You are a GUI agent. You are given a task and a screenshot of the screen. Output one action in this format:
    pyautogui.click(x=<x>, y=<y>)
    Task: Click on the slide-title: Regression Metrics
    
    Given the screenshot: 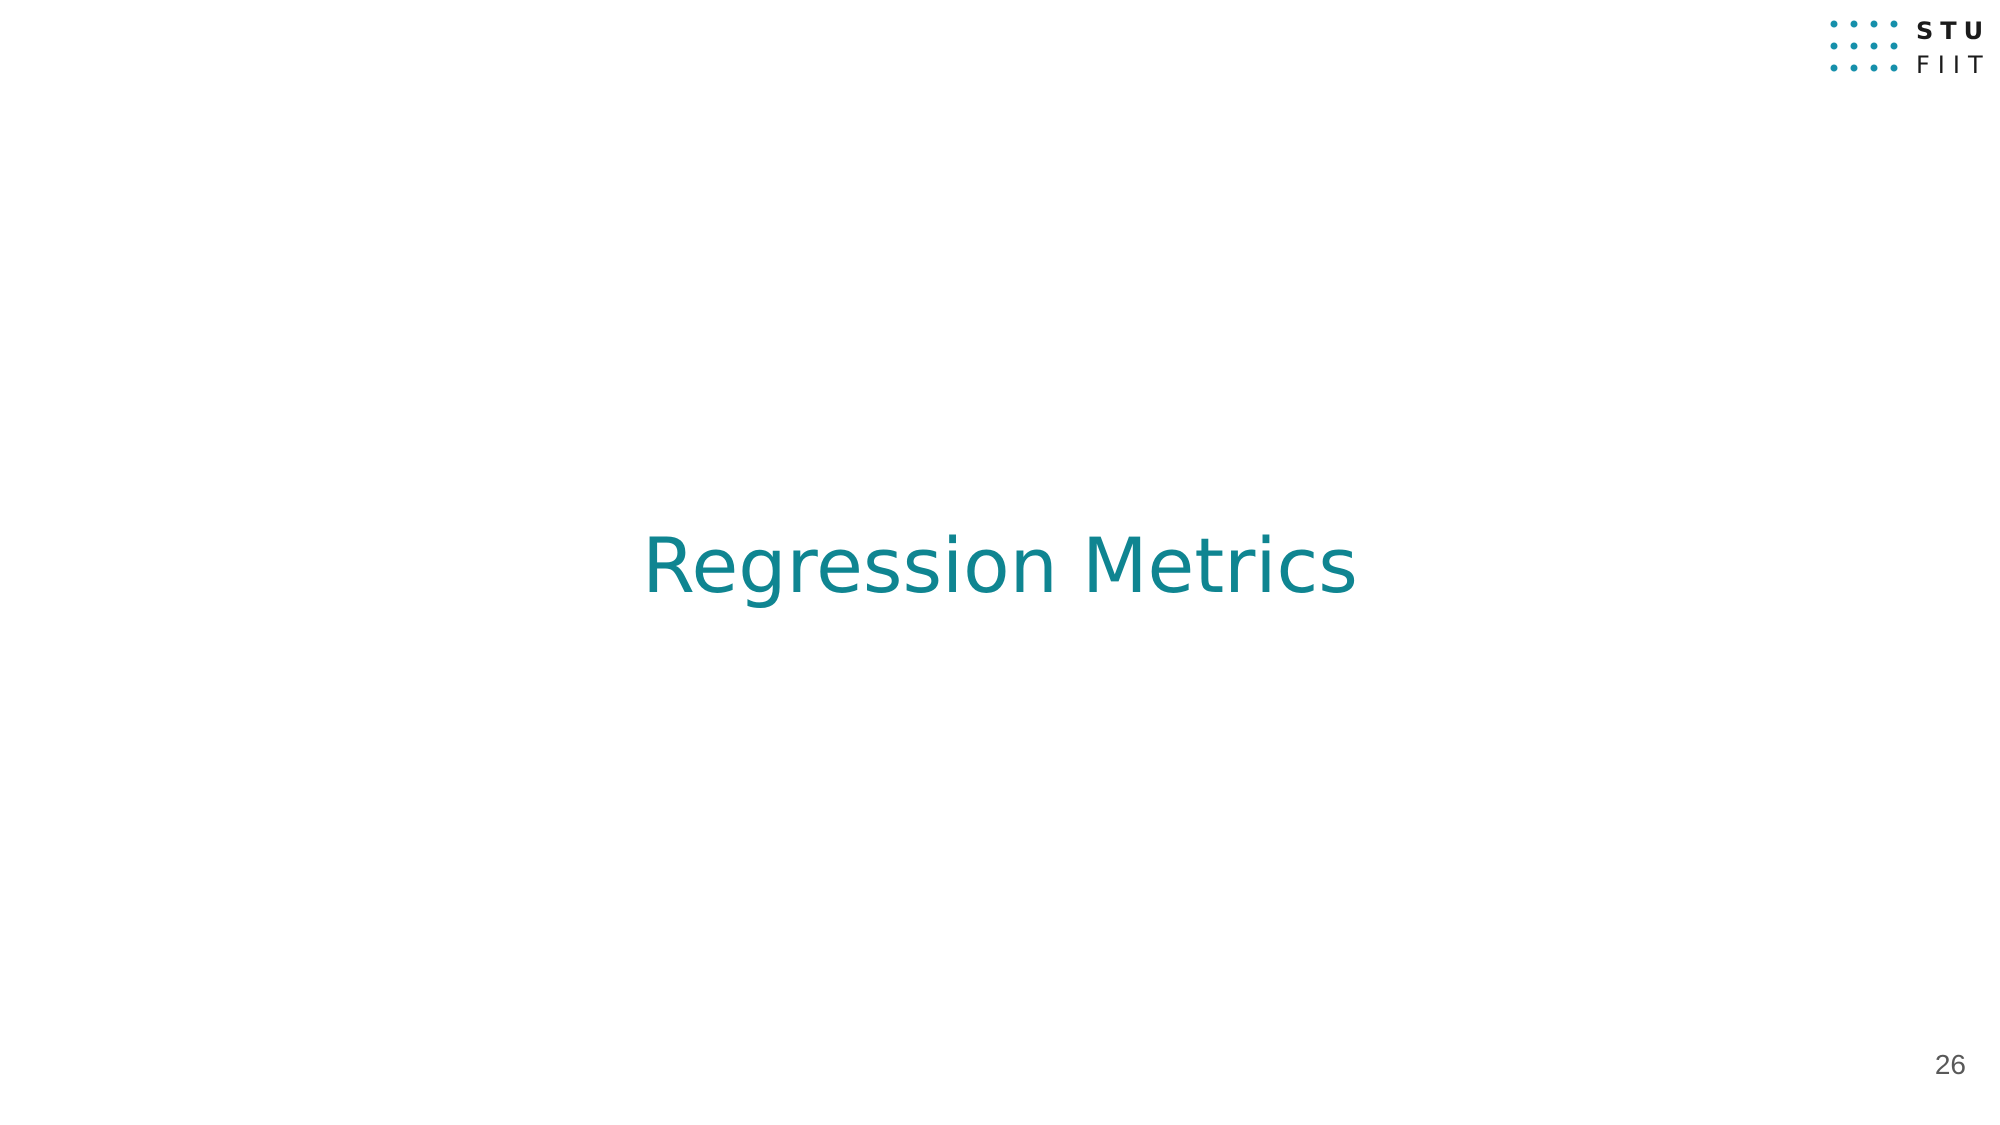 What is the action you would take?
    pyautogui.click(x=1000, y=565)
    